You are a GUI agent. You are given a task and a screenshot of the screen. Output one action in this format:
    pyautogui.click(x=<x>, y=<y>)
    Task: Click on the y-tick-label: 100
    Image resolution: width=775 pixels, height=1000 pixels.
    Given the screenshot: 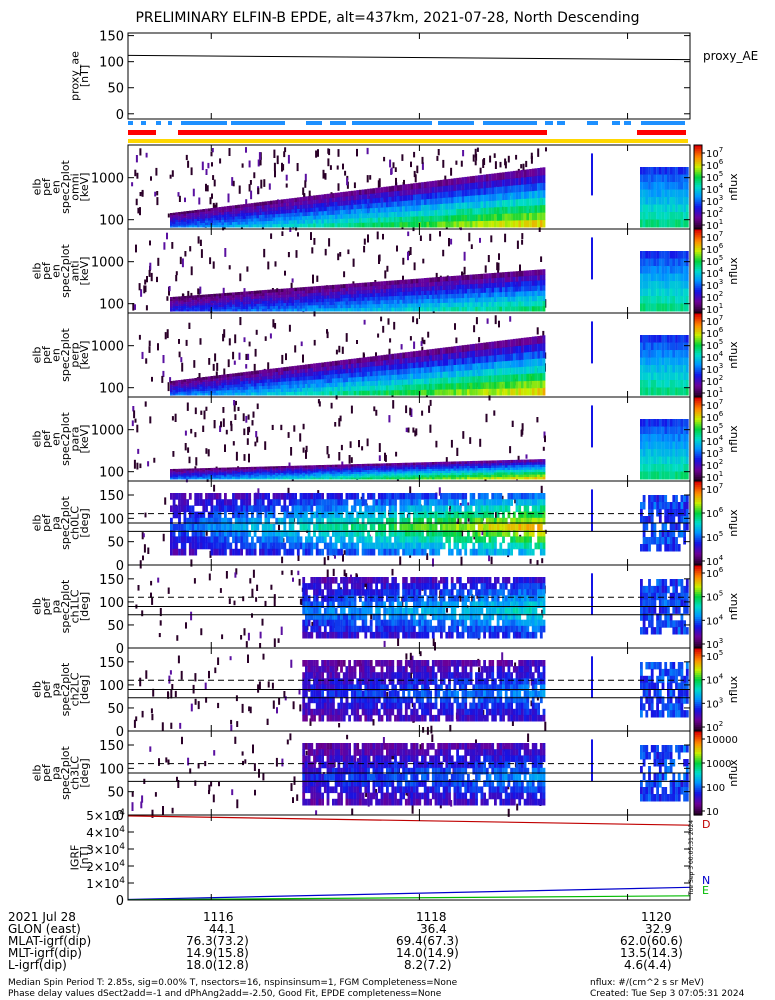 What is the action you would take?
    pyautogui.click(x=111, y=389)
    